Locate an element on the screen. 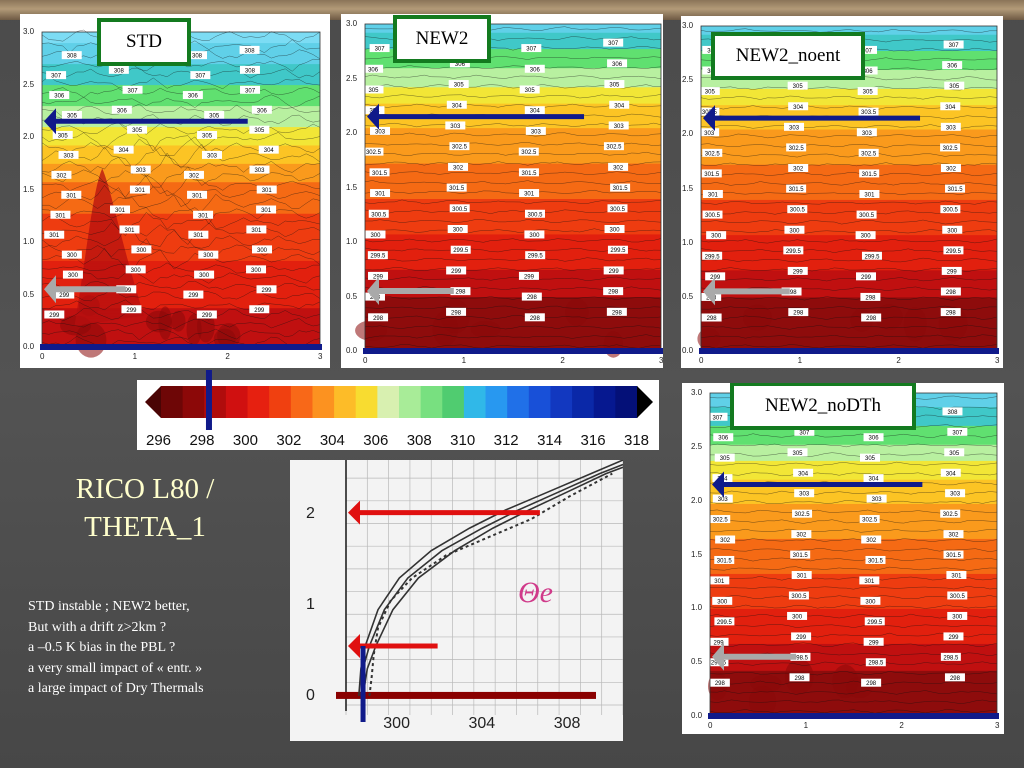 This screenshot has height=768, width=1024. profile-x-tick-label: 300 is located at coordinates (396, 723).